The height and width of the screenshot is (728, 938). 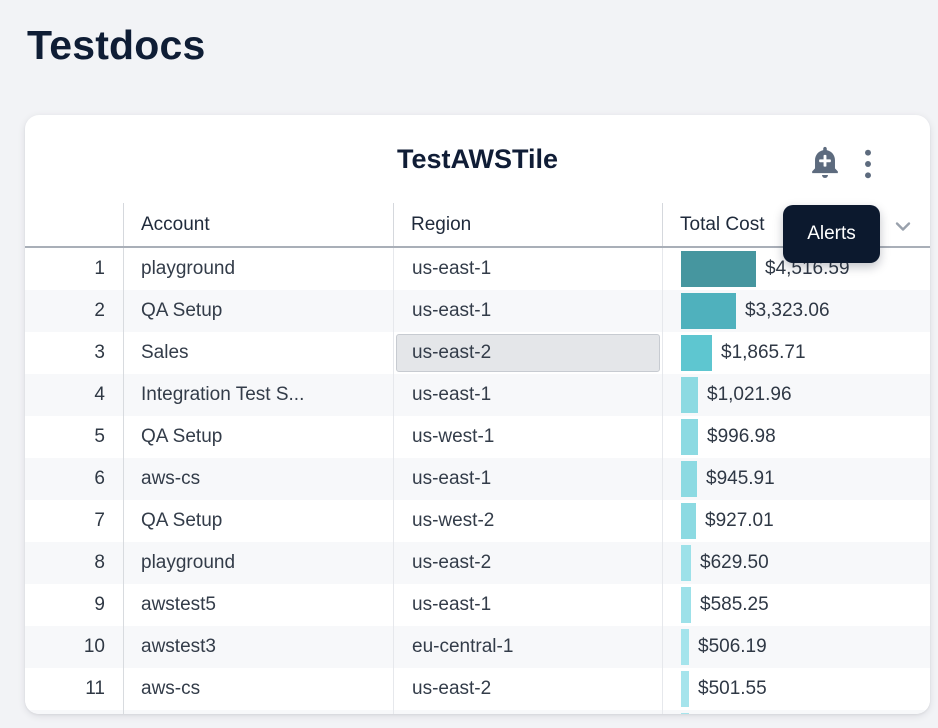 I want to click on column-header-account: Account, so click(x=258, y=224).